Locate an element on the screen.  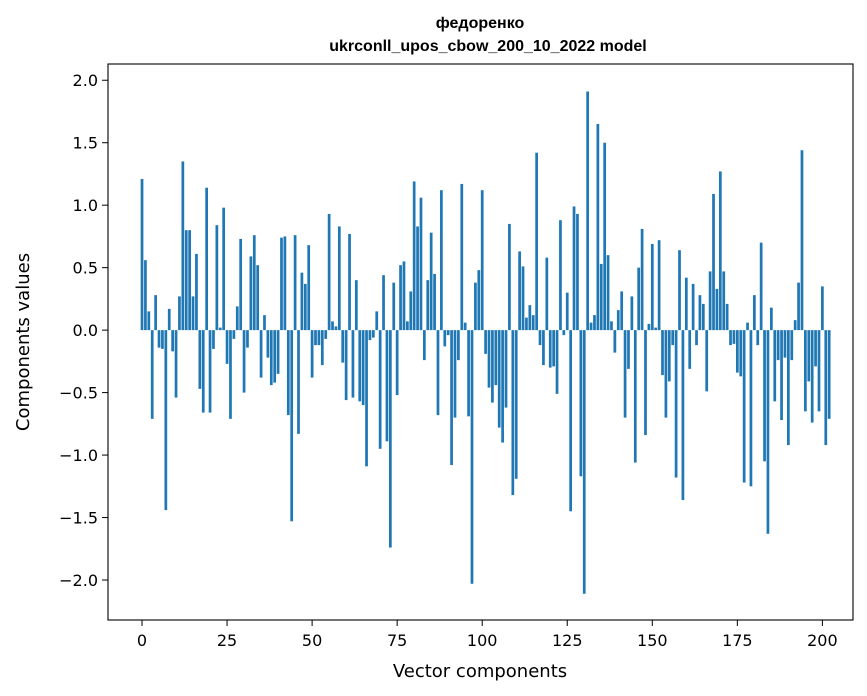
y-tick-label: −0.5 is located at coordinates (78, 393).